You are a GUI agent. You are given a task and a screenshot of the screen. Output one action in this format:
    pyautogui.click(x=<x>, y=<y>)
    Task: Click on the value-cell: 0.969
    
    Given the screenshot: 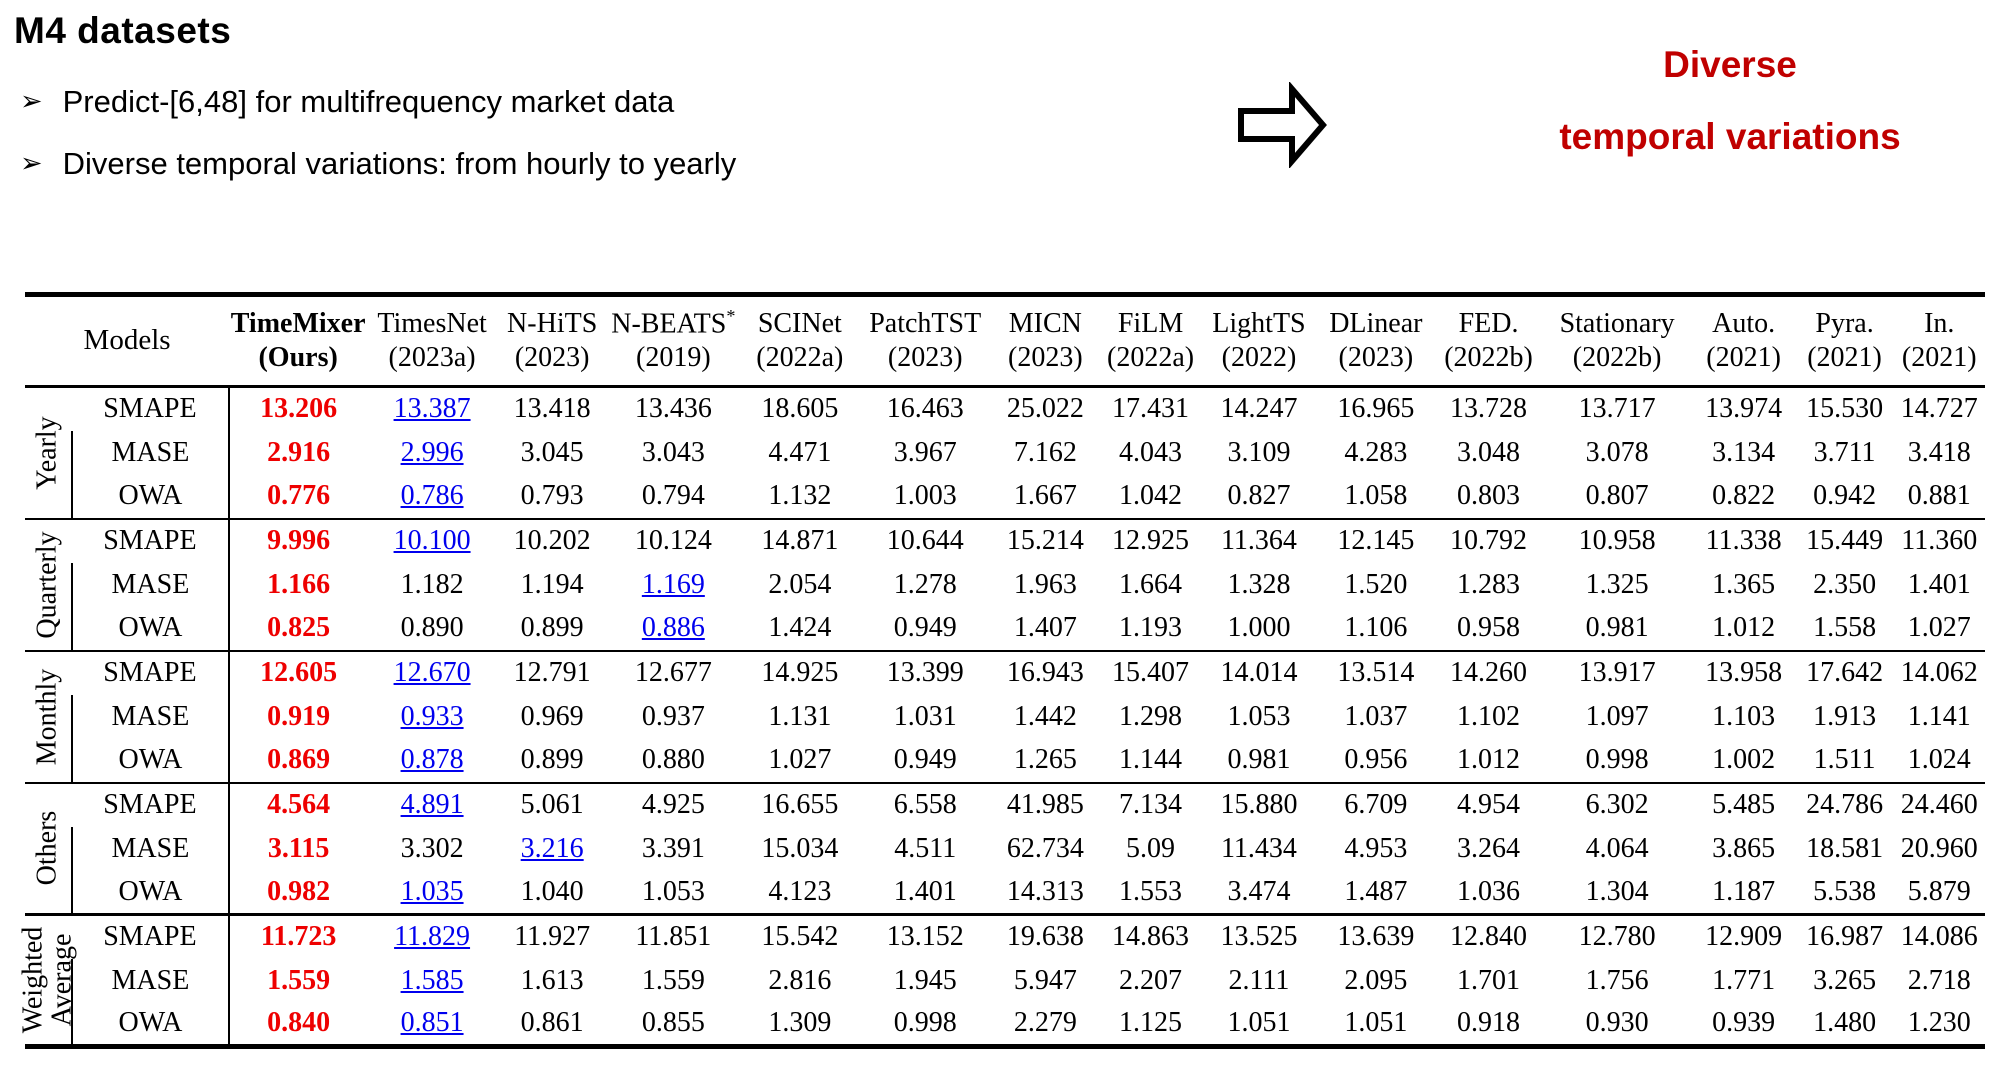 What is the action you would take?
    pyautogui.click(x=552, y=716)
    